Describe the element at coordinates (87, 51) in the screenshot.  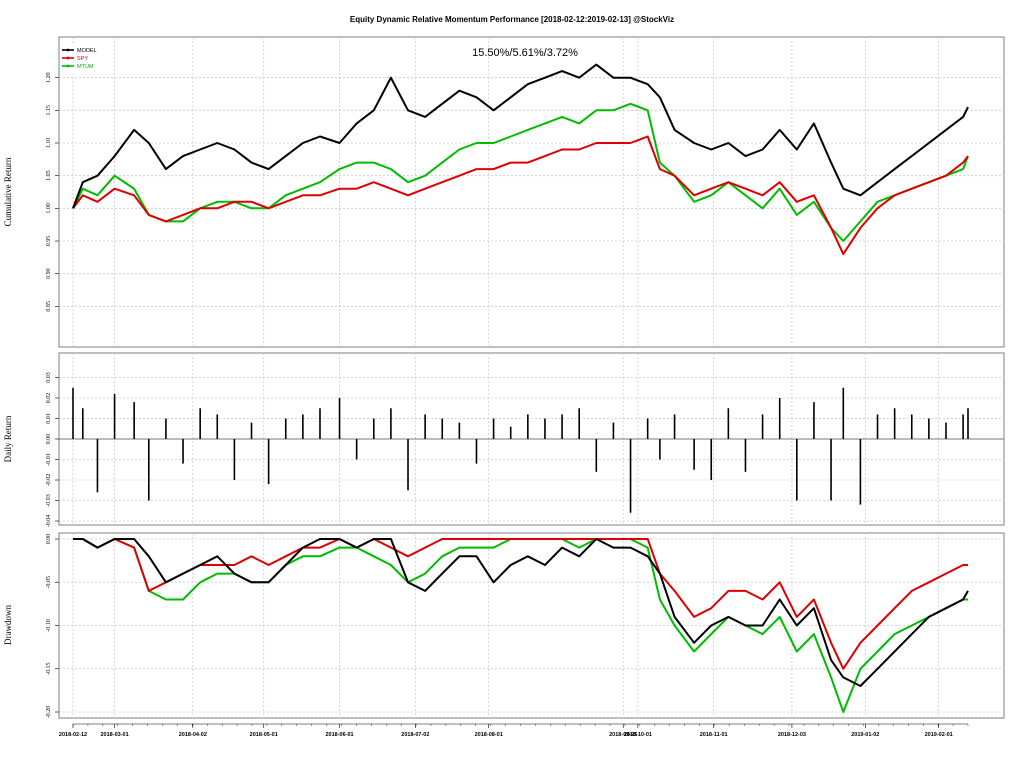
I see `legend-label-model: MODEL` at that location.